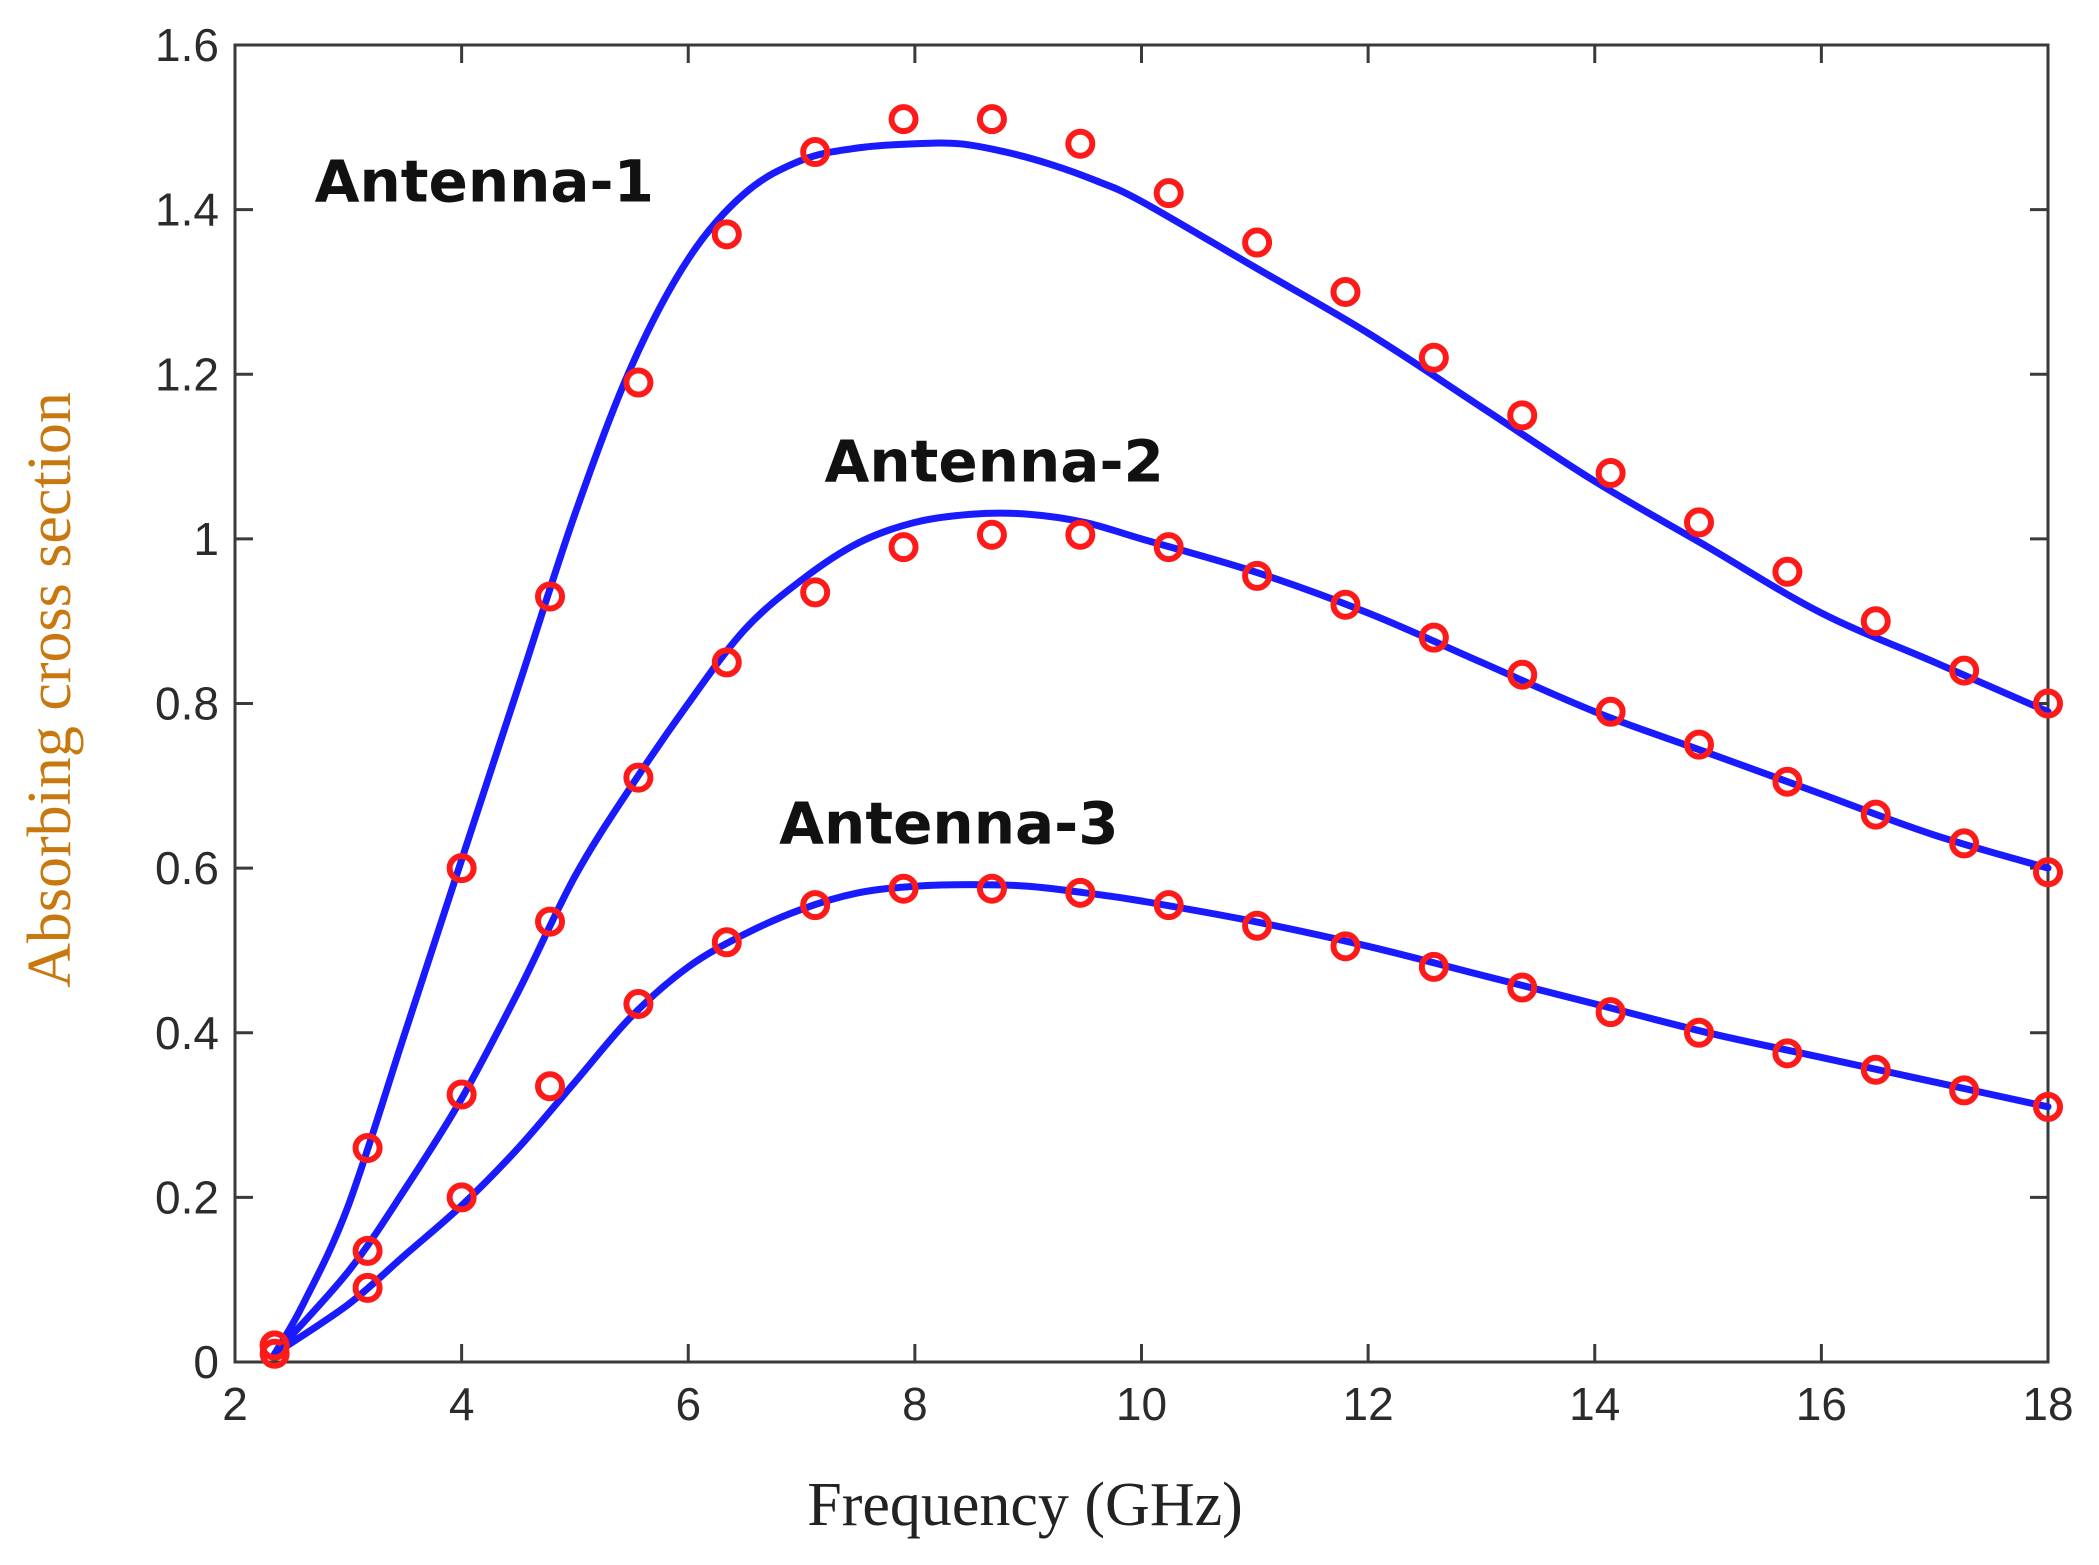 The height and width of the screenshot is (1565, 2099). I want to click on y-tick-label: 0, so click(206, 1362).